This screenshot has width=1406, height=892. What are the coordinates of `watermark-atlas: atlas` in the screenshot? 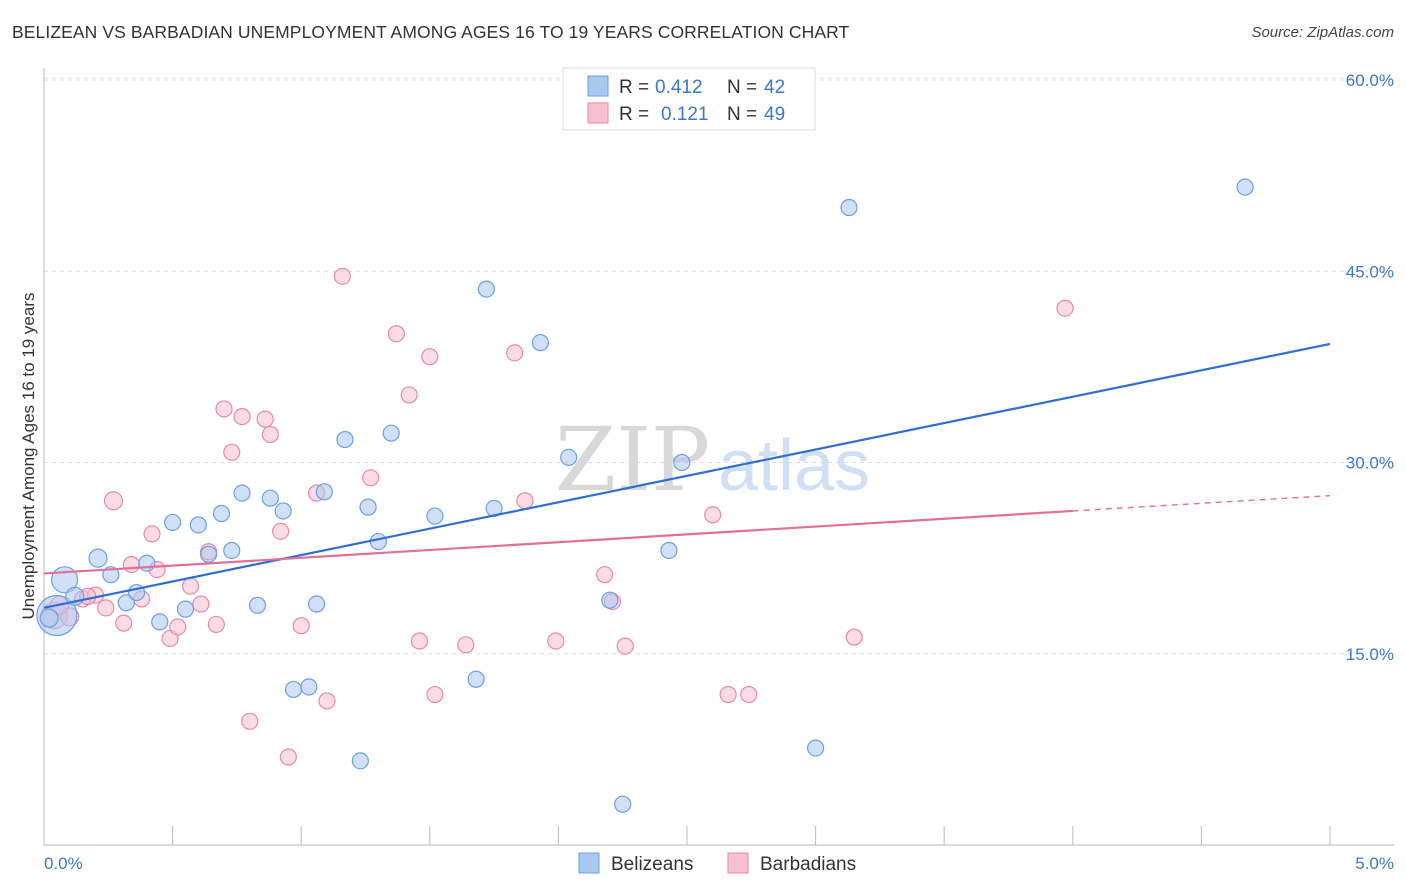 It's located at (794, 466).